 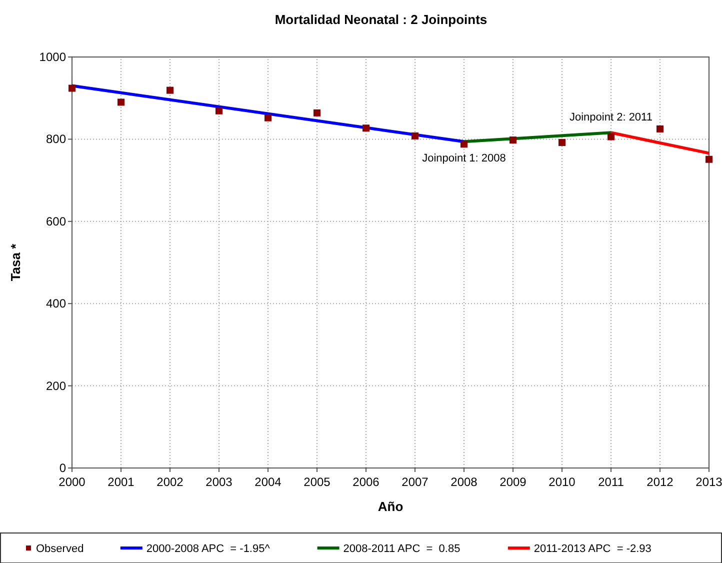 I want to click on annotation: Joinpoint 2: 2011, so click(x=611, y=118).